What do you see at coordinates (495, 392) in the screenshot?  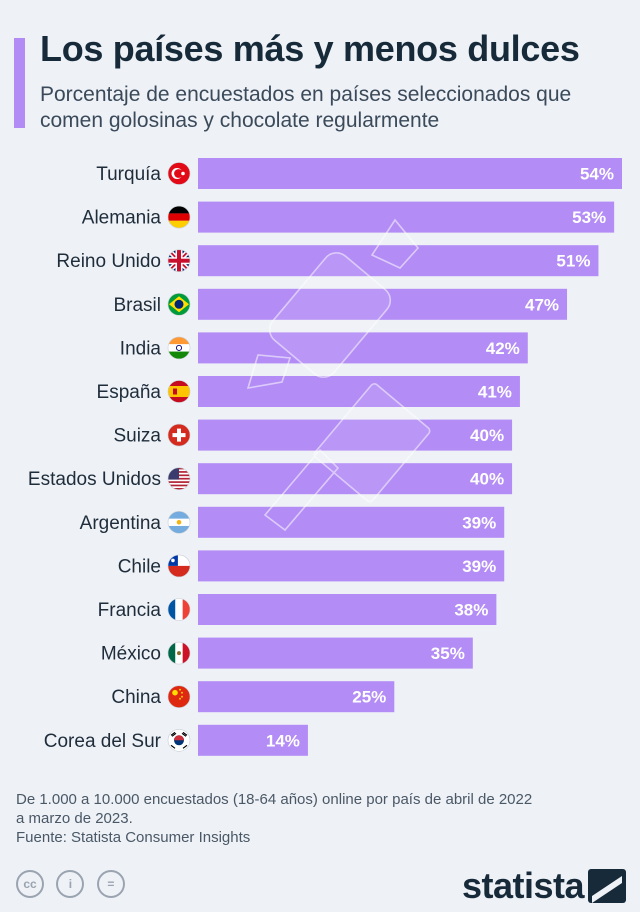 I see `value-label: 41%` at bounding box center [495, 392].